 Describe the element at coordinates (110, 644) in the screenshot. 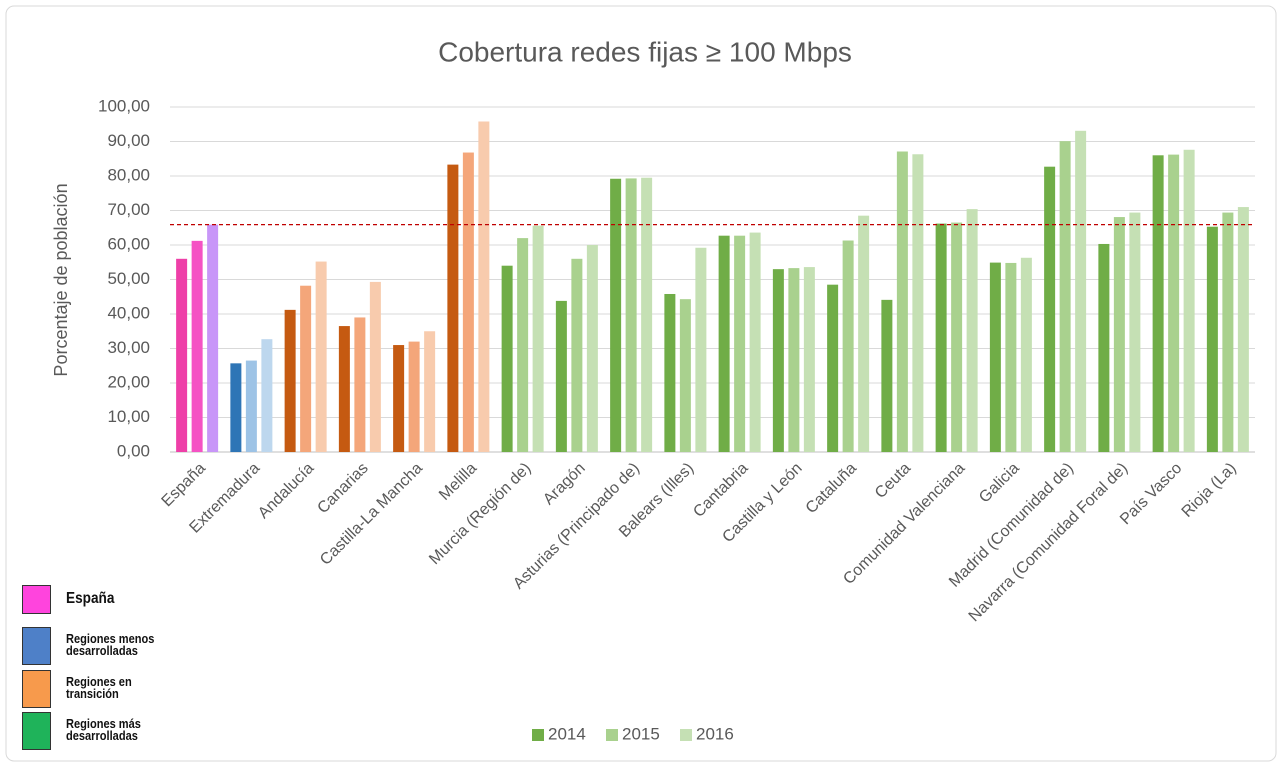

I see `group-label: Regiones menos desarrolladas` at that location.